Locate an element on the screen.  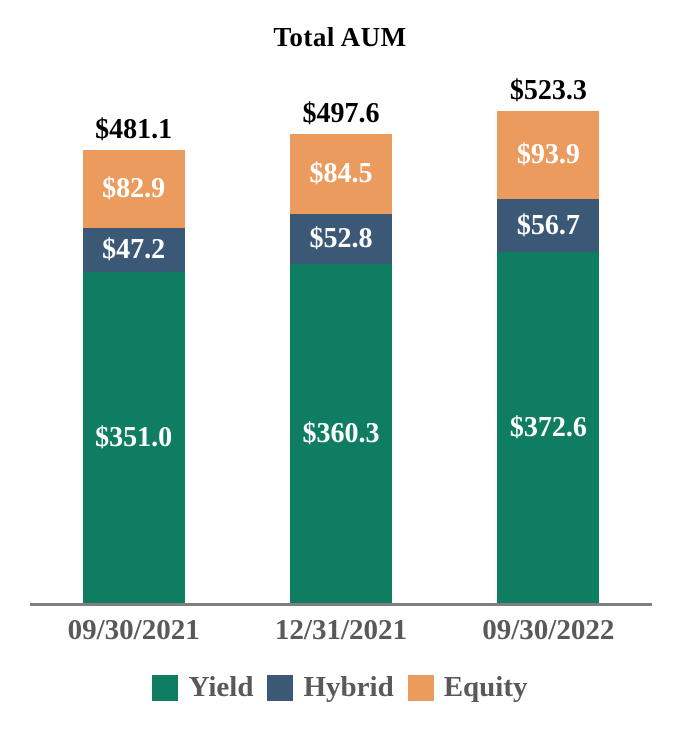
chart-title: Total AUM is located at coordinates (340, 37).